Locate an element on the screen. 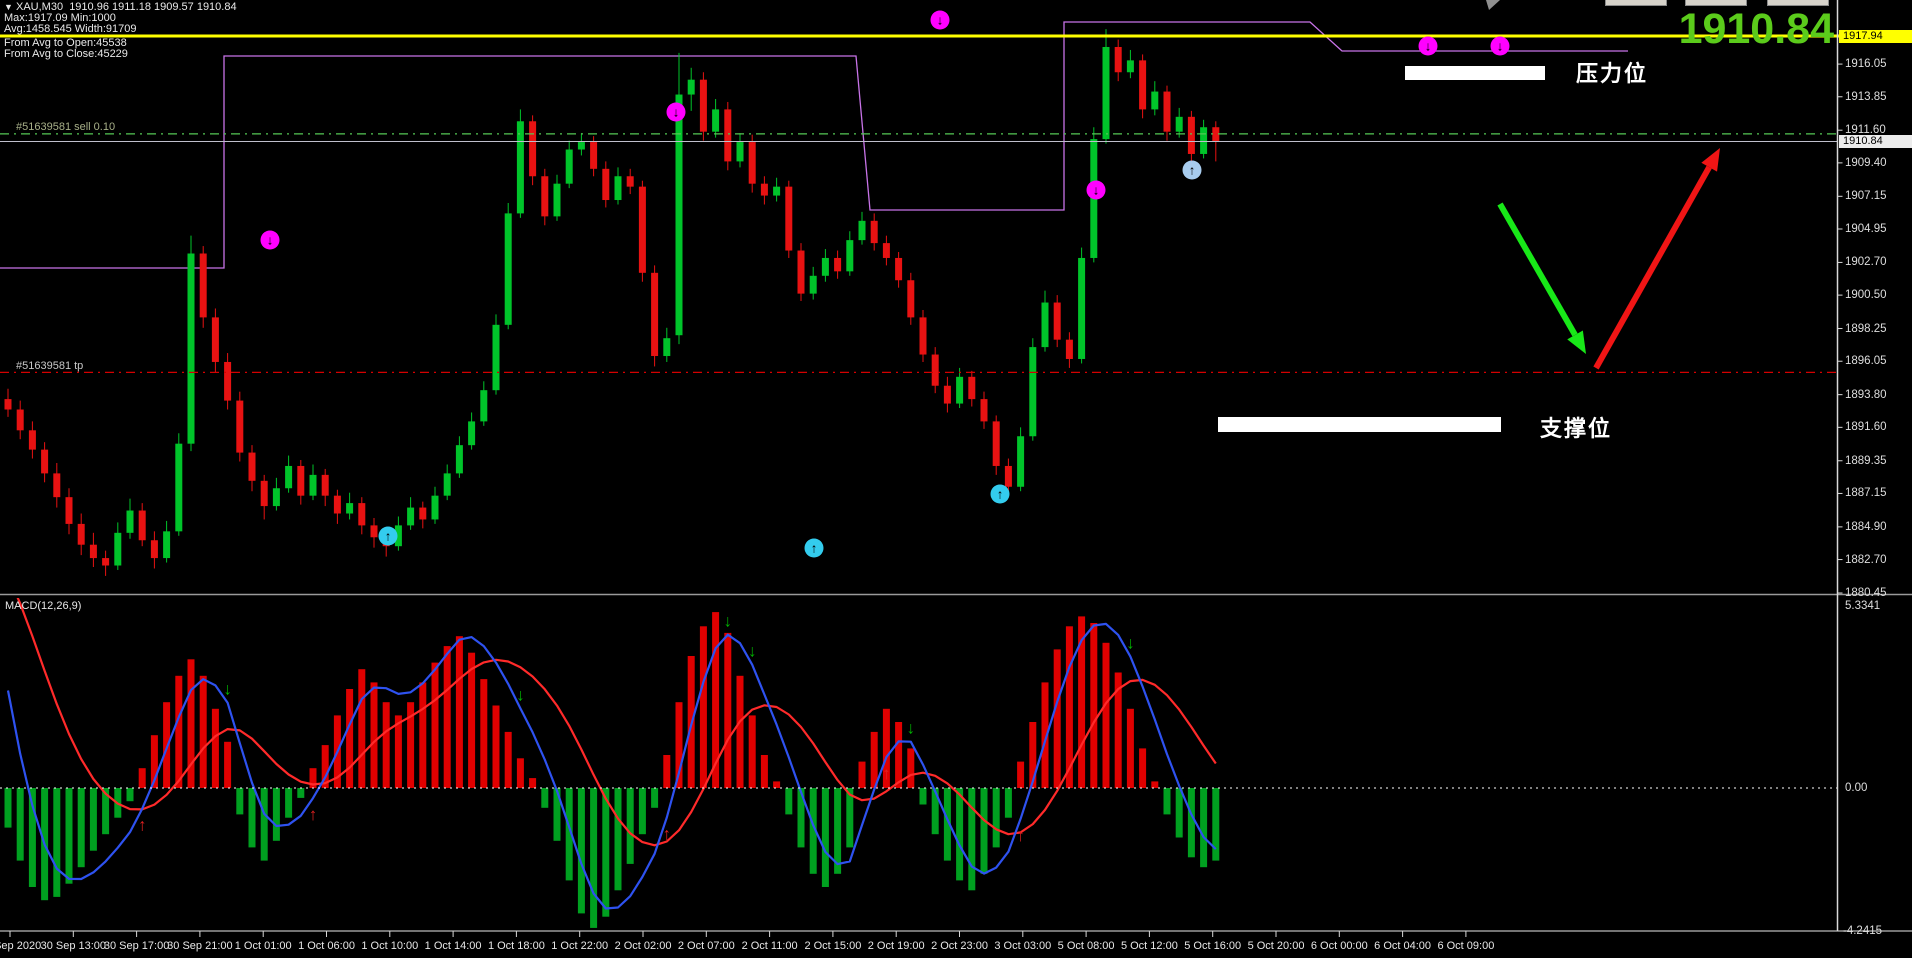  macd-zero-label: 0.00 is located at coordinates (1856, 788).